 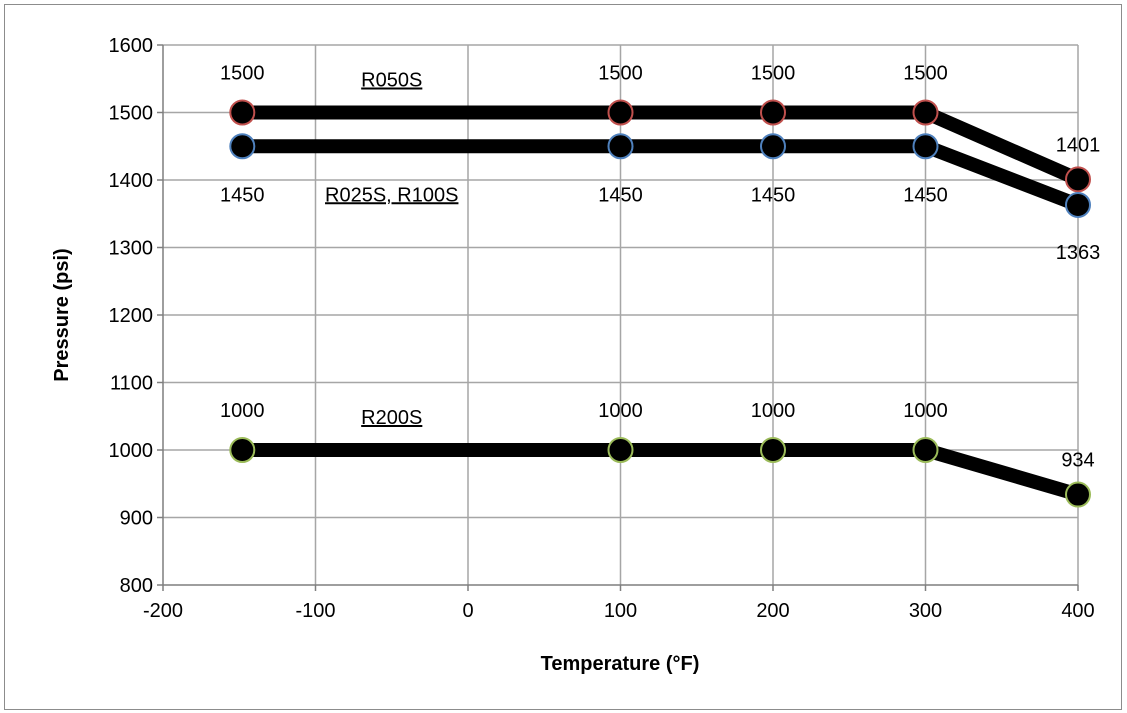 I want to click on y-axis-title: Pressure (psi), so click(x=62, y=314).